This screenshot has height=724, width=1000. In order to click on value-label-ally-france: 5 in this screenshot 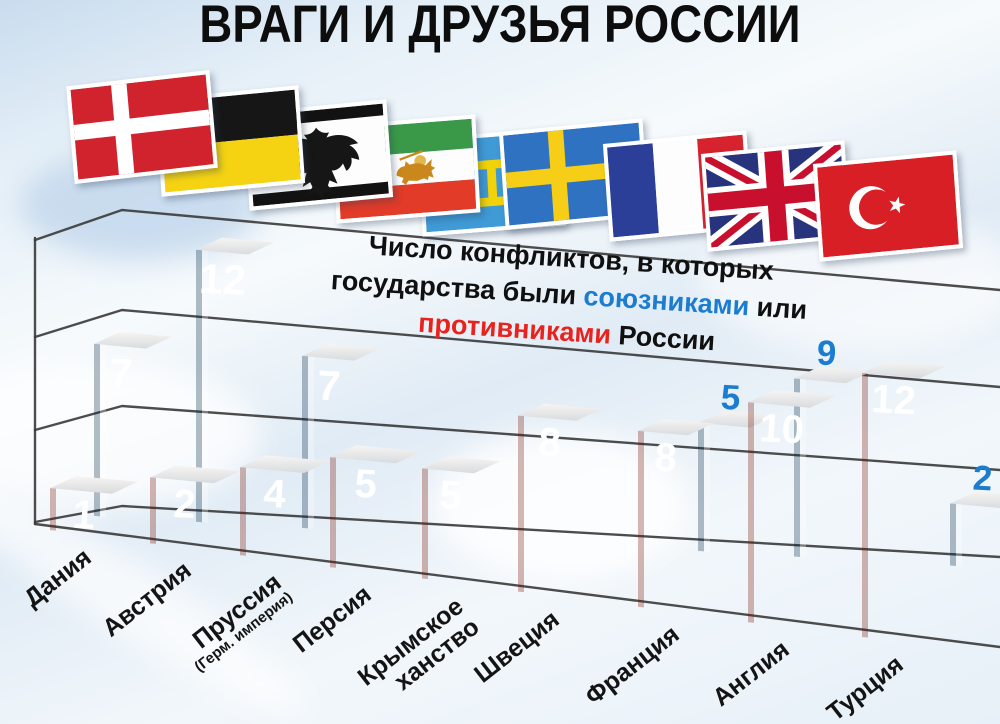, I will do `click(730, 398)`.